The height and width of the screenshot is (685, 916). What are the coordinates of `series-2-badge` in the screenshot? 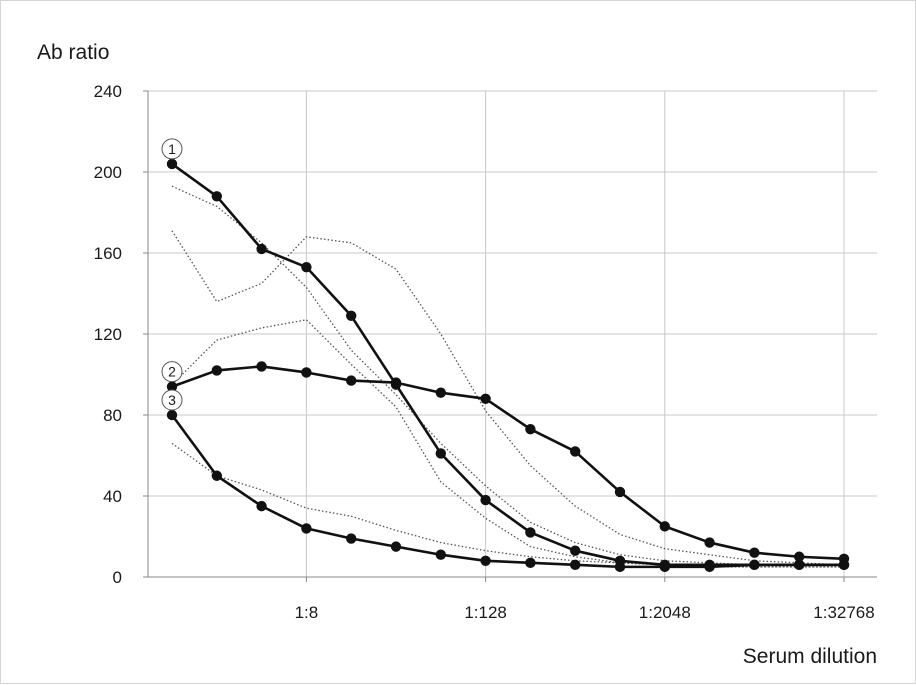 It's located at (172, 372).